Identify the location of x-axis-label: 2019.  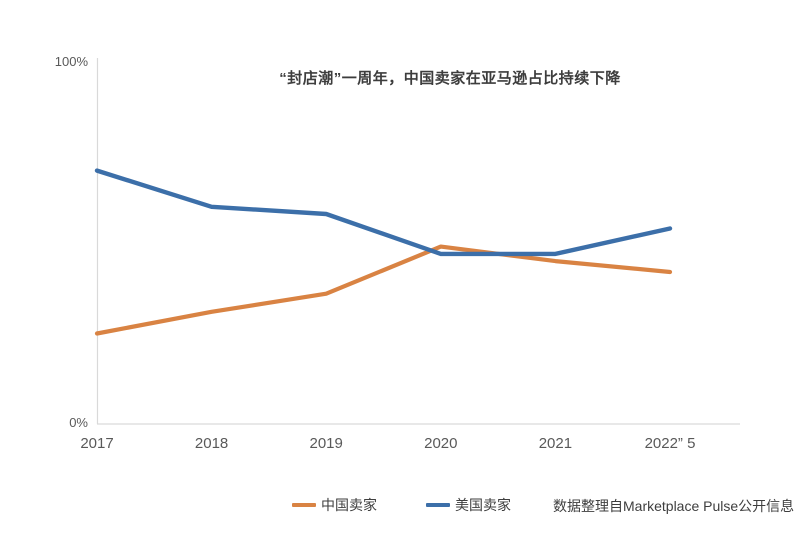
(326, 443).